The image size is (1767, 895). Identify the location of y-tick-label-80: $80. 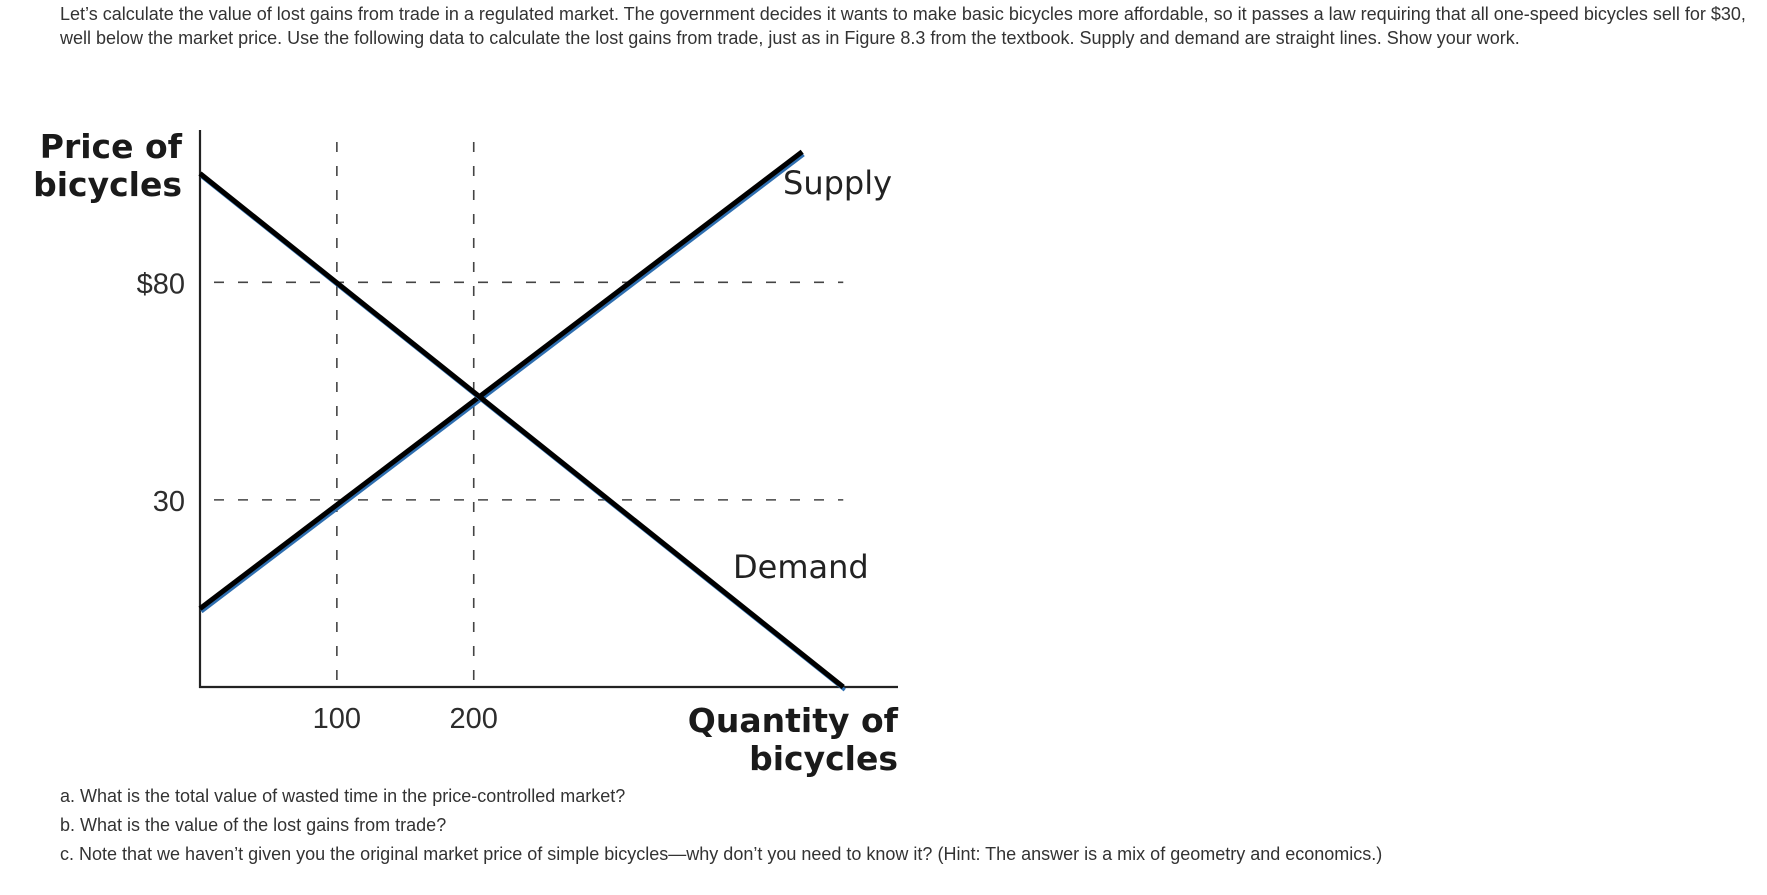
(161, 284).